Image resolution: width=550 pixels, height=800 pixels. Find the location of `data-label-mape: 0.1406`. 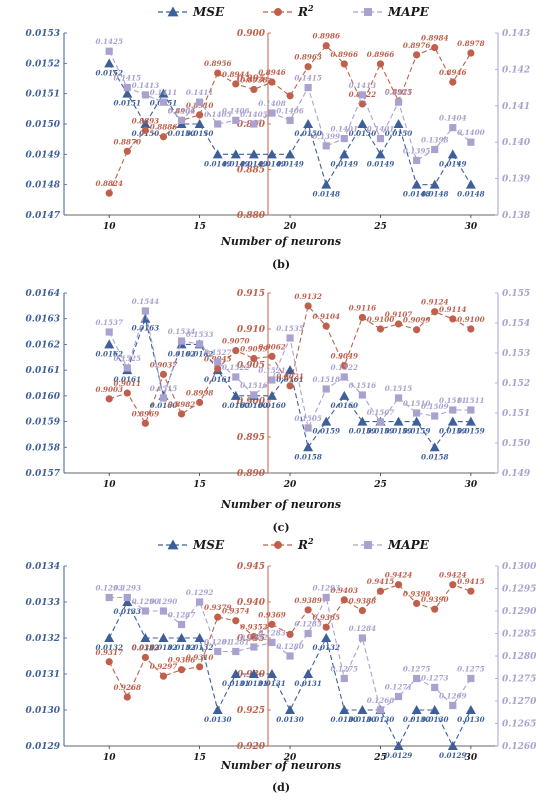

data-label-mape: 0.1406 is located at coordinates (182, 110).